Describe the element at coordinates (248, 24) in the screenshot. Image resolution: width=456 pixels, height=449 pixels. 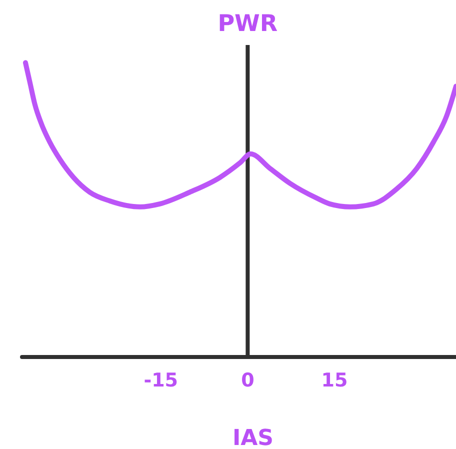
I see `y-axis-title: PWR` at that location.